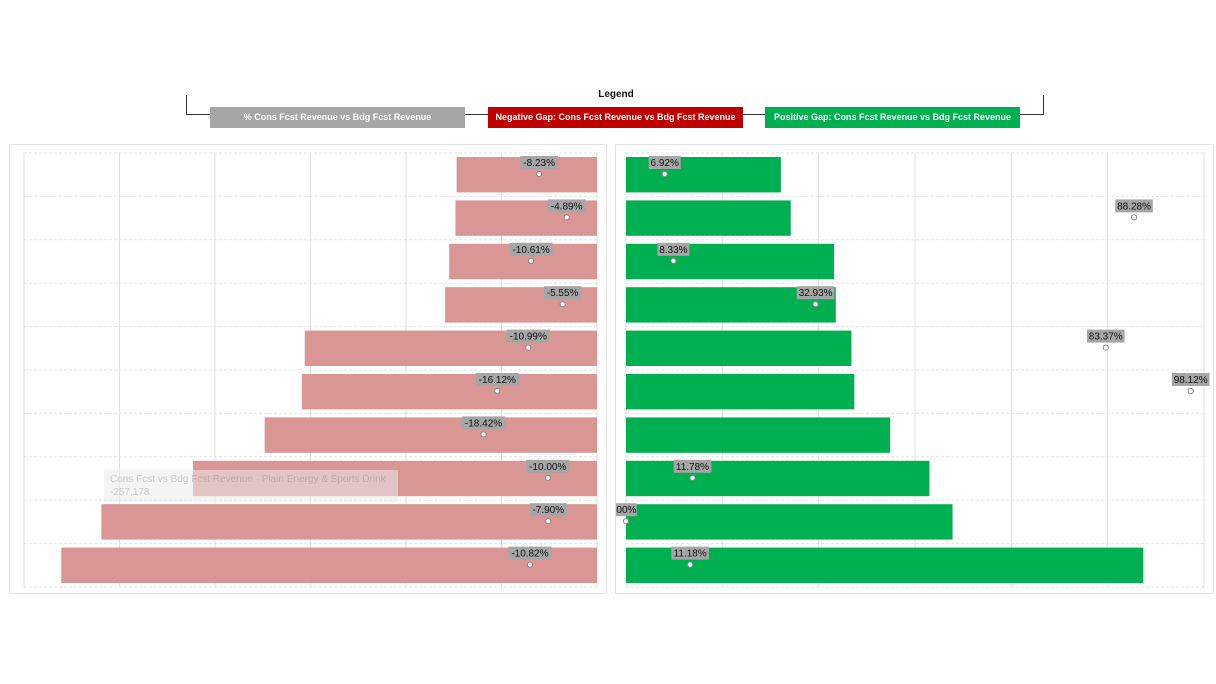 This screenshot has width=1216, height=684. What do you see at coordinates (616, 94) in the screenshot?
I see `legend-title: Legend` at bounding box center [616, 94].